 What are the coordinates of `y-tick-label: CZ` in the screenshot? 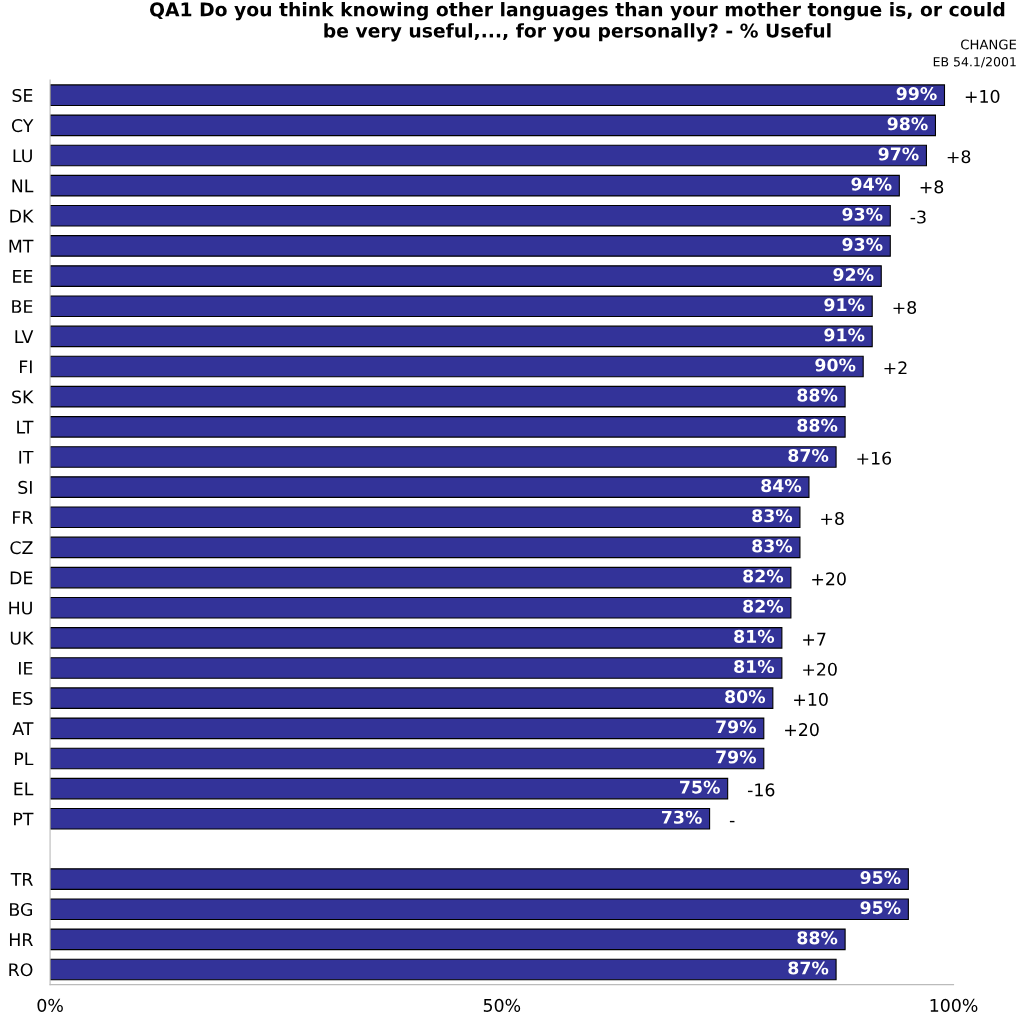 It's located at (21, 548).